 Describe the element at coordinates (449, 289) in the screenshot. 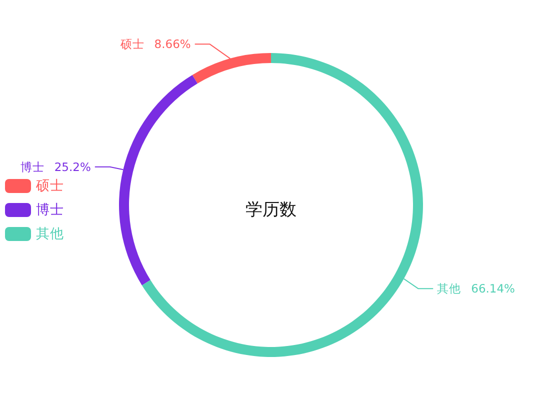

I see `slice-label: 其他` at that location.